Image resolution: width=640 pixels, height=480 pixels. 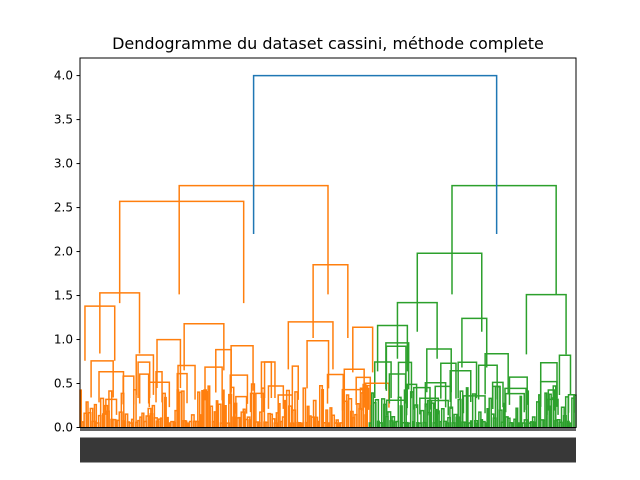 I want to click on y-tick-label: 1.5, so click(x=63, y=296).